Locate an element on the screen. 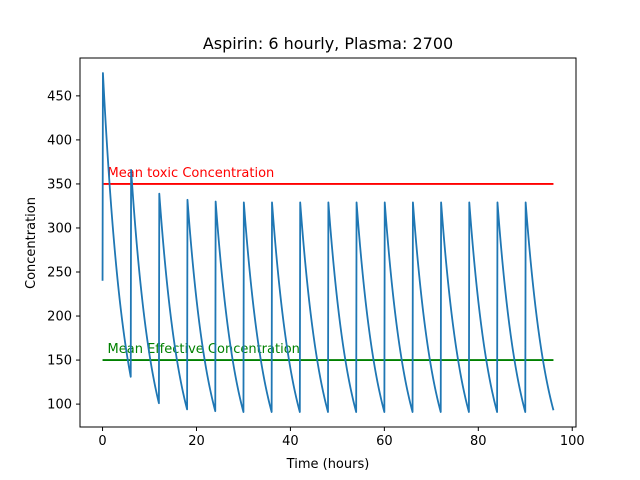 This screenshot has height=480, width=640. reference-line-label-0: Mean toxic Concentration is located at coordinates (191, 173).